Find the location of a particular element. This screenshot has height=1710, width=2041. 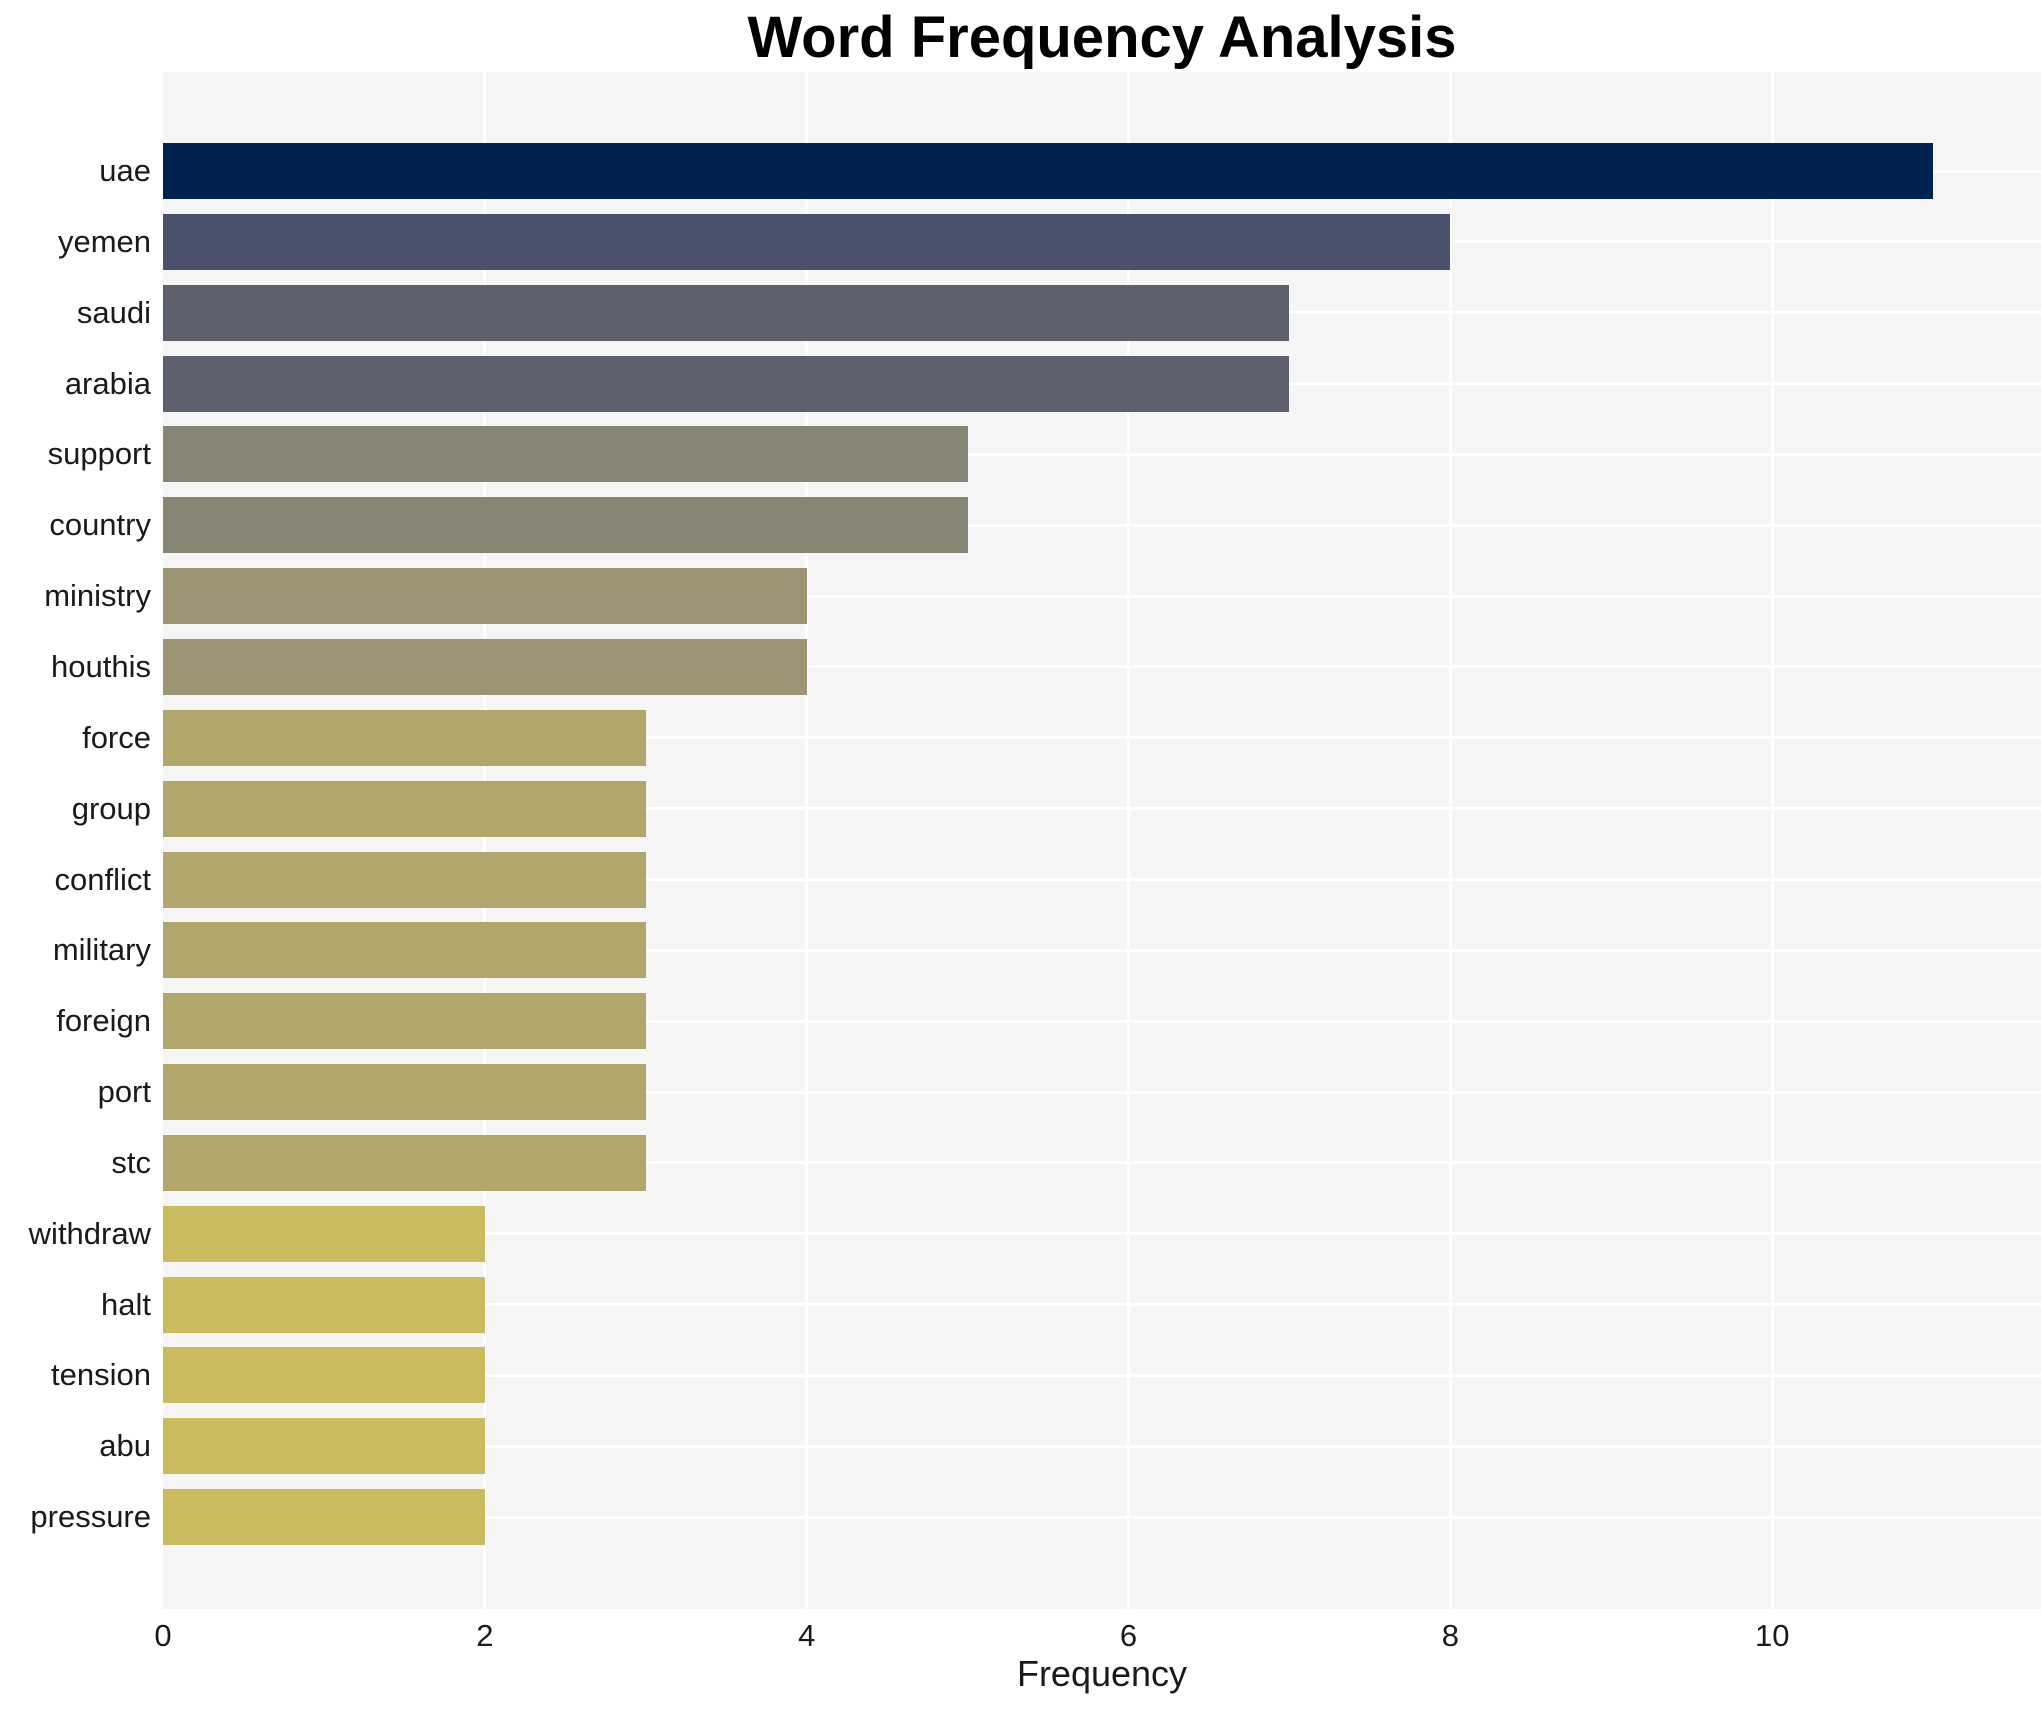

bar-military is located at coordinates (404, 950).